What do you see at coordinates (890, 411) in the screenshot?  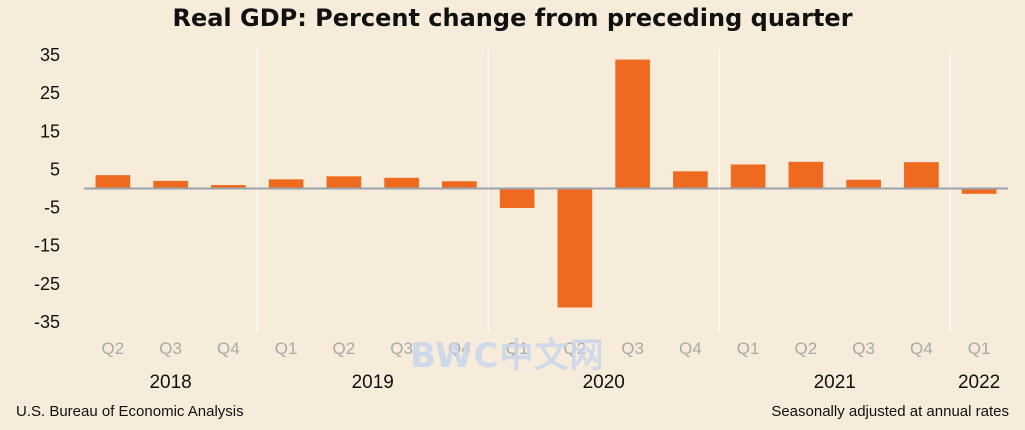 I see `seasonal-note: Seasonally adjusted at annual rates` at bounding box center [890, 411].